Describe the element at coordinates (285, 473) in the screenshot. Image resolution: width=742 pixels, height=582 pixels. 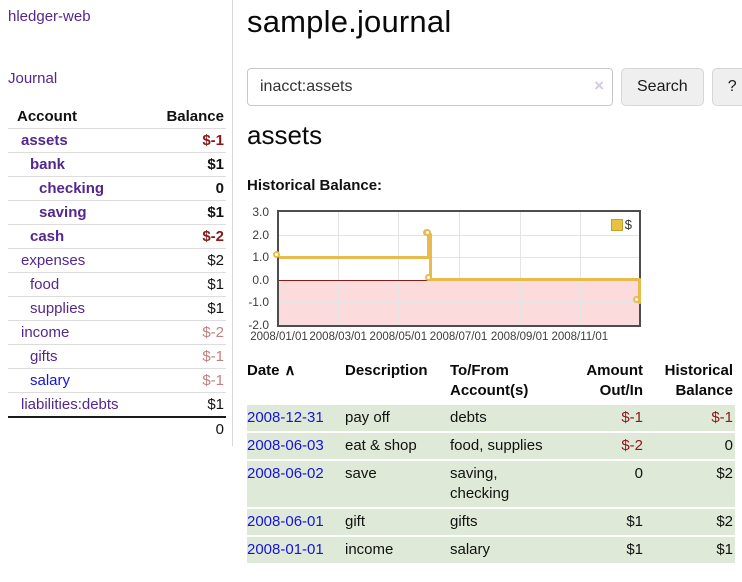
I see `transaction-date-link: 2008-06-02` at that location.